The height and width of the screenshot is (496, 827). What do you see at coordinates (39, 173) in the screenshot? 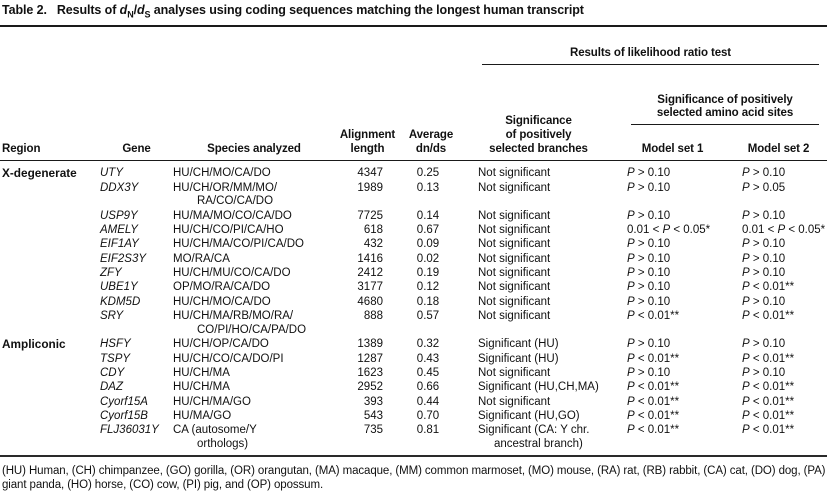
I see `region-cell: X-degenerate` at bounding box center [39, 173].